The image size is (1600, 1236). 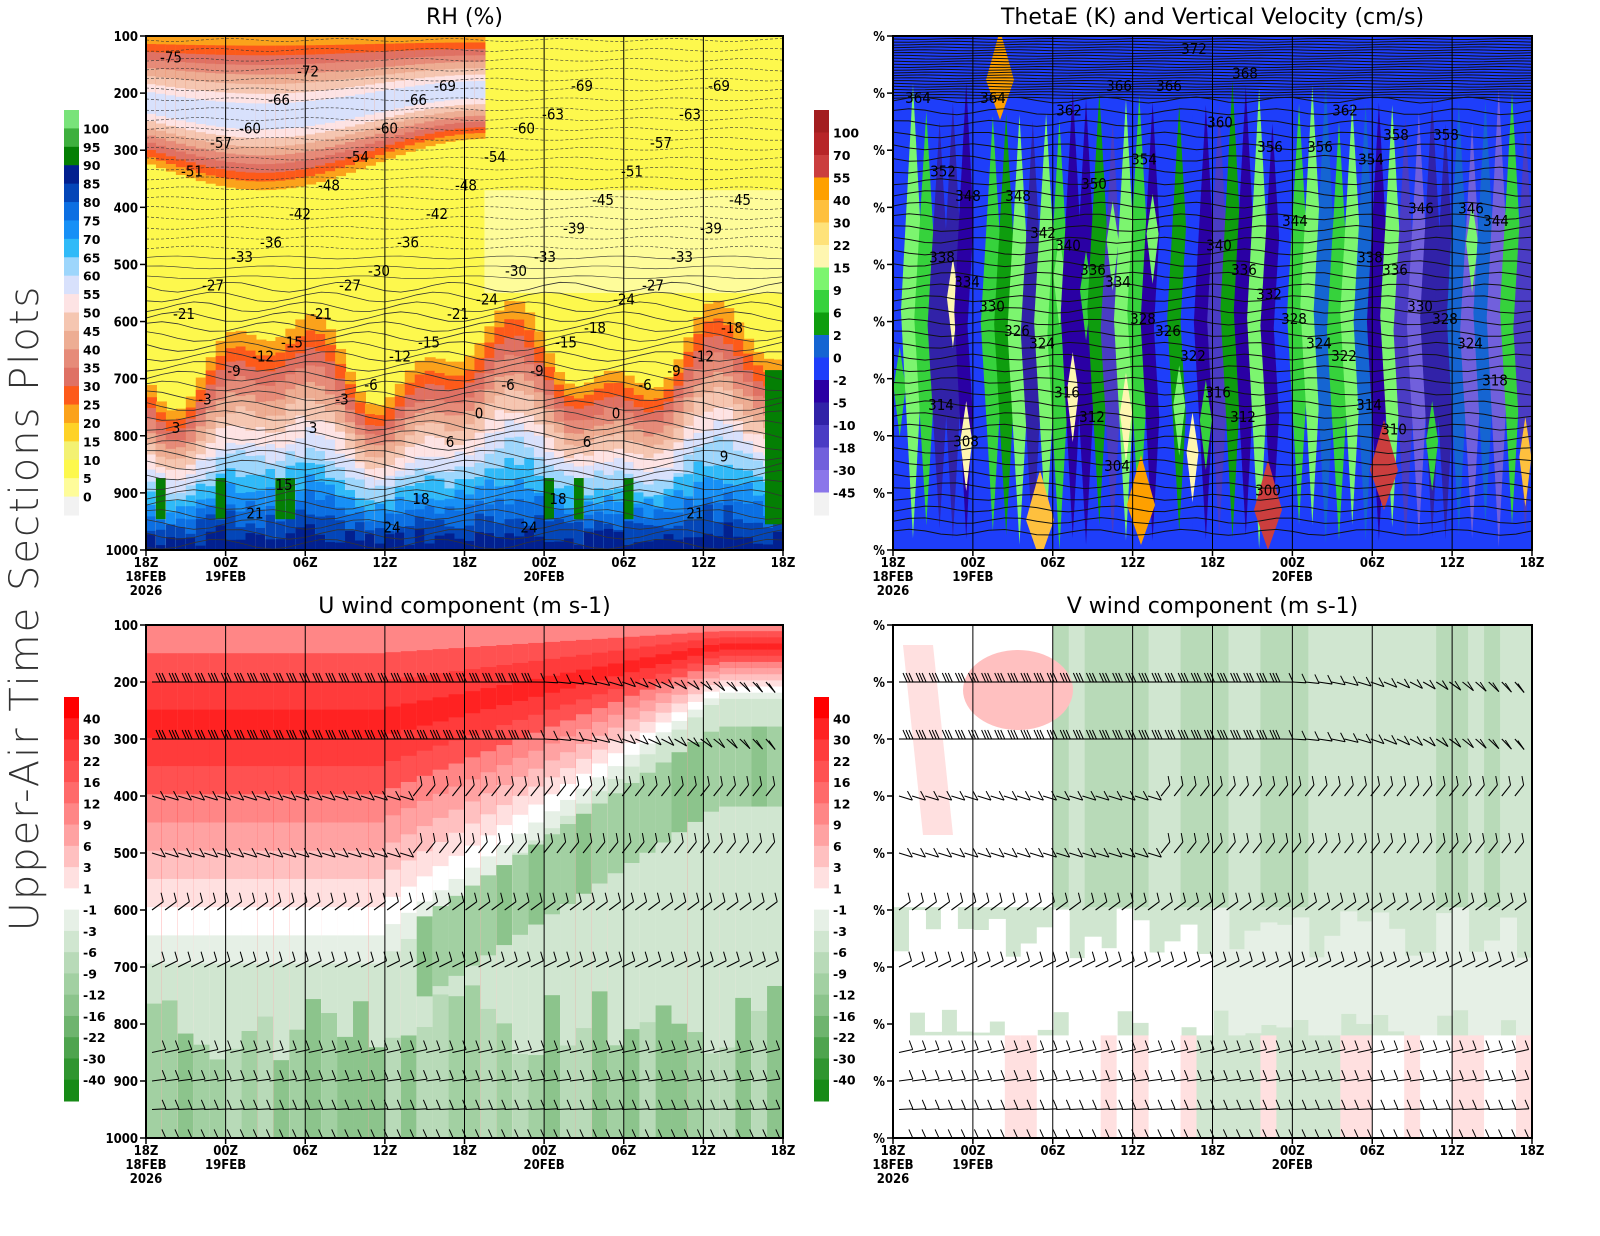 I want to click on contour-label: -36, so click(x=271, y=243).